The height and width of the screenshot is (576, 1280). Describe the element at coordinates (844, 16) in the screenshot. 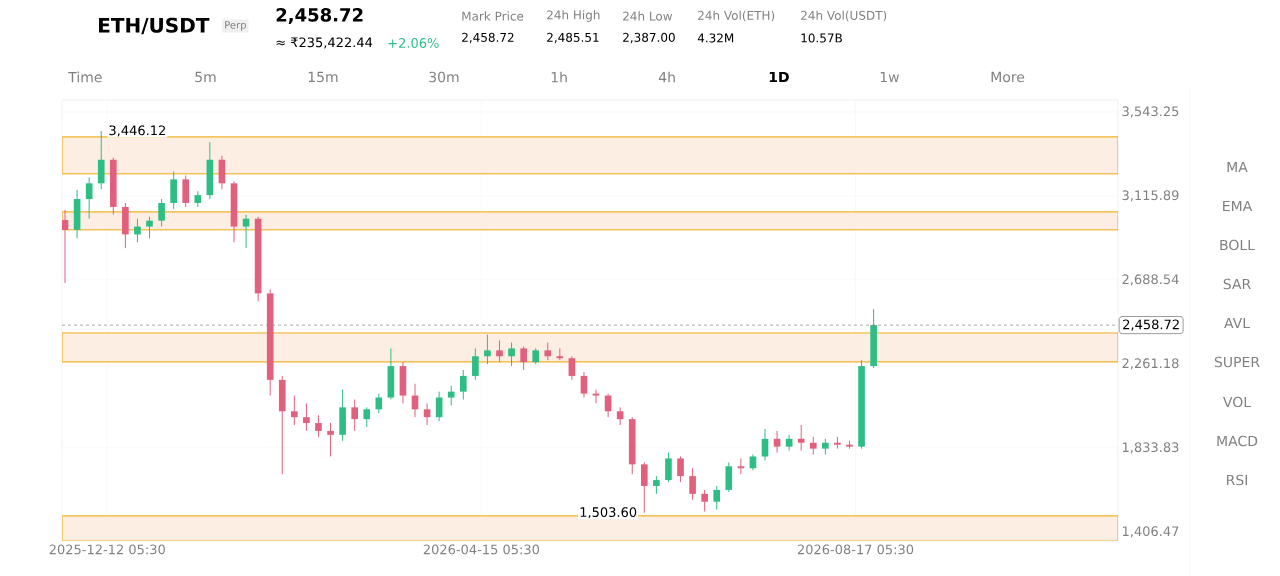

I see `text: 24h Vol(USDT)` at that location.